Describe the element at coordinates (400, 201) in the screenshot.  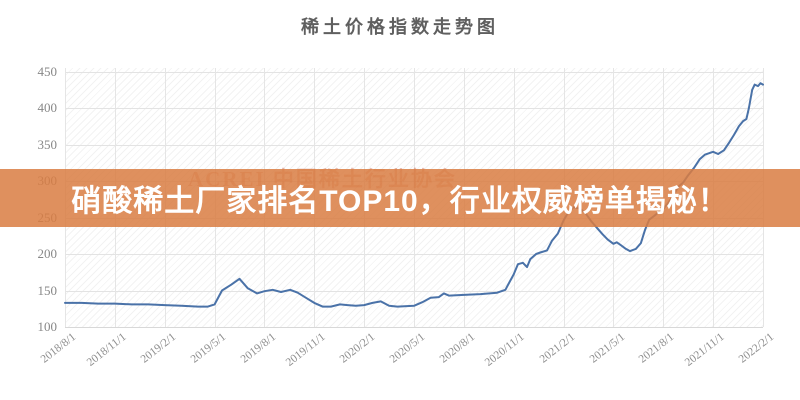
I see `promo-banner-text: 硝酸稀土厂家排名TOP10，行业权威榜单揭秘！` at that location.